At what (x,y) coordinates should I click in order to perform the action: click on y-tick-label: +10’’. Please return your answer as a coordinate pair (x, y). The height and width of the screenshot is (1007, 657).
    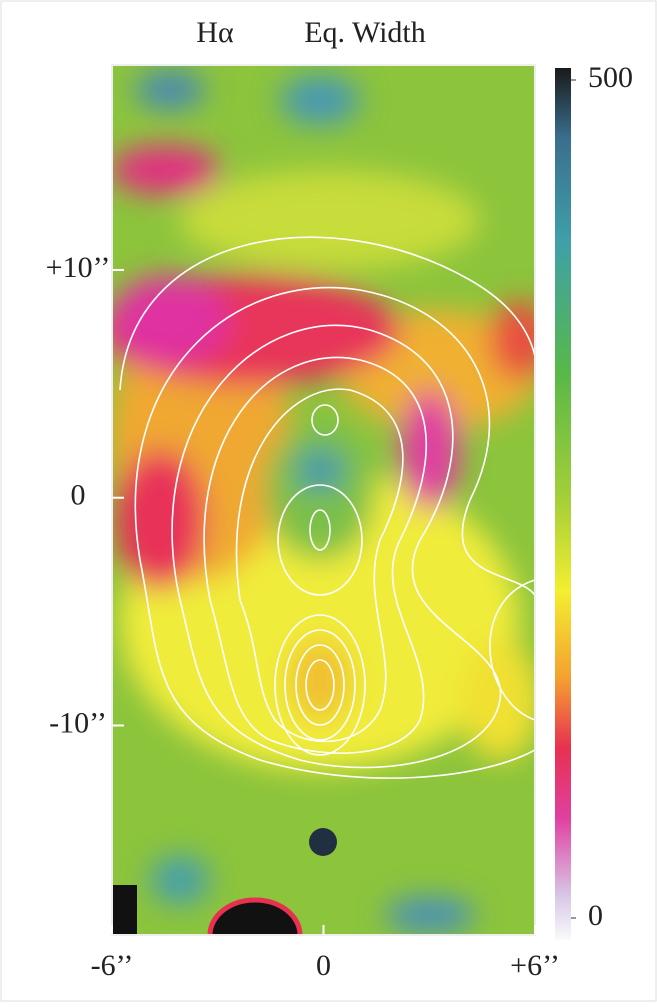
    Looking at the image, I should click on (78, 267).